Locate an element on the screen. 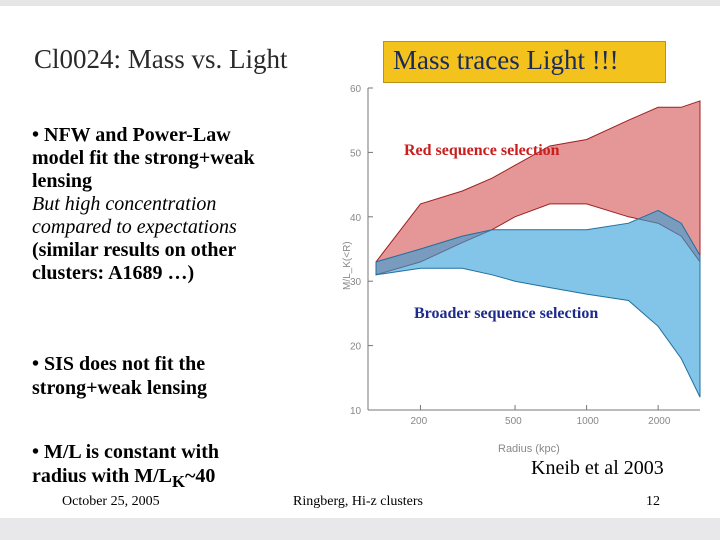  highlight-box is located at coordinates (524, 62).